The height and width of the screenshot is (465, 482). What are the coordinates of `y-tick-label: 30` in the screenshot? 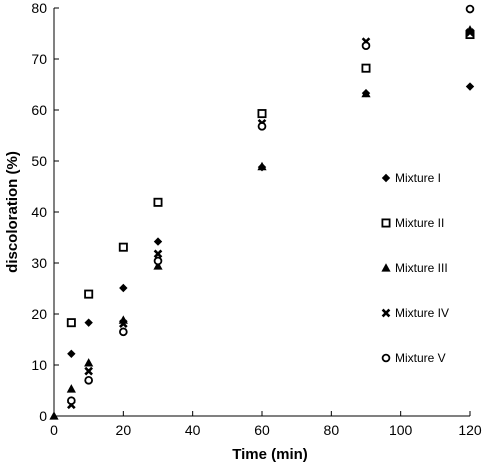 It's located at (39, 263).